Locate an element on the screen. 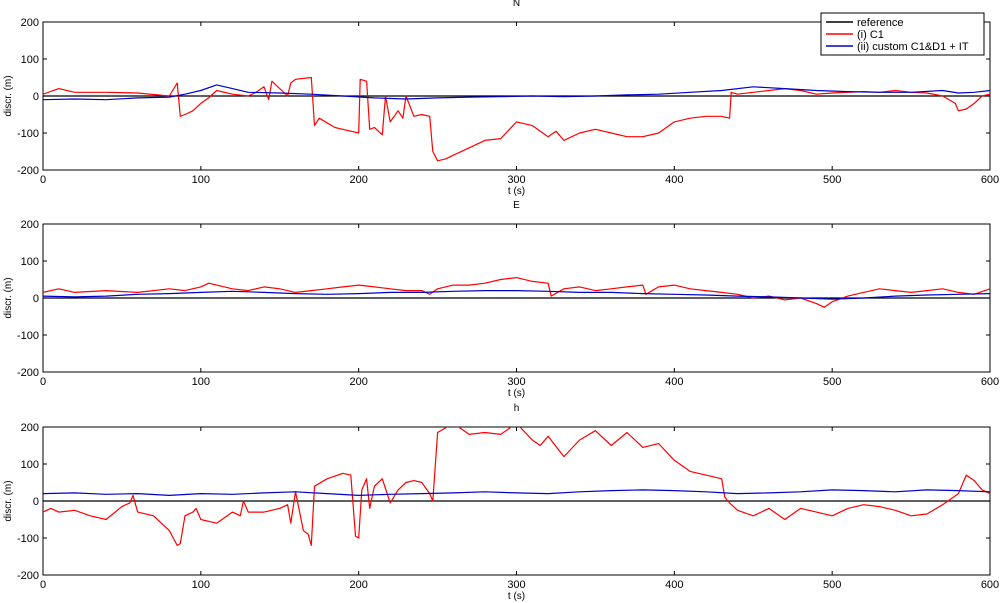 This screenshot has height=603, width=1000. legend: reference(i) C1(ii) custom C1&D1 + IT is located at coordinates (902, 34).